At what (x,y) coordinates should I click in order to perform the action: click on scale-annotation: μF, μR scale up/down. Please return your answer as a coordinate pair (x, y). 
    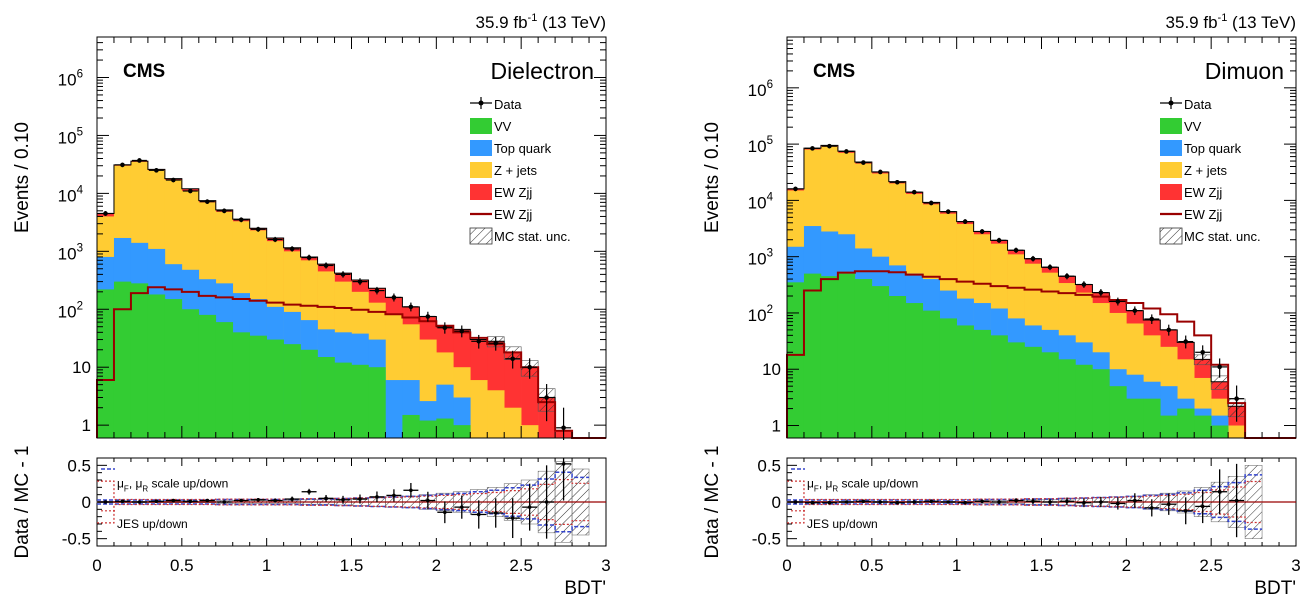
    Looking at the image, I should click on (862, 485).